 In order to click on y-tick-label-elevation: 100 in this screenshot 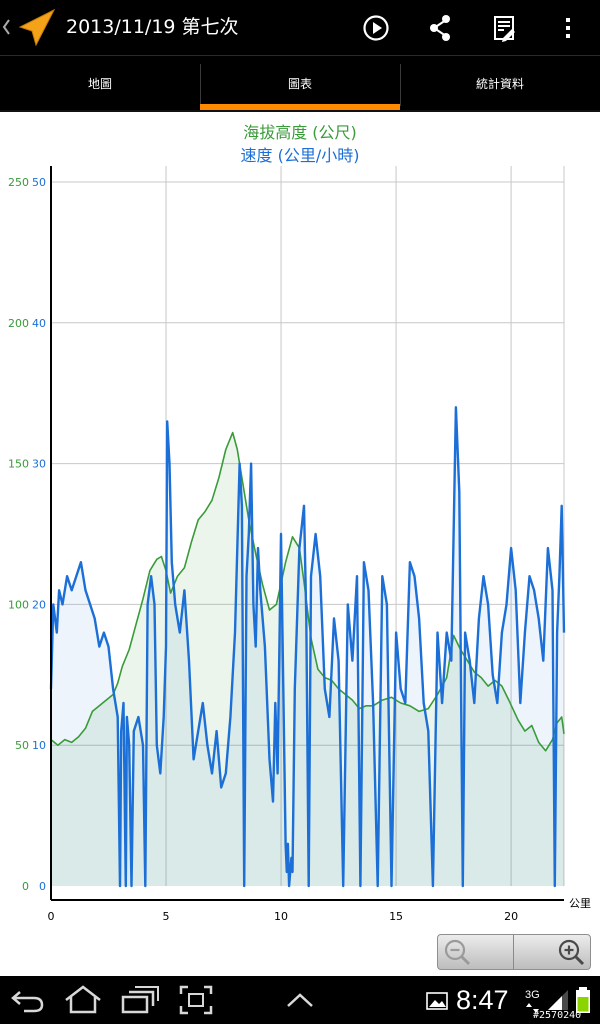, I will do `click(18, 604)`.